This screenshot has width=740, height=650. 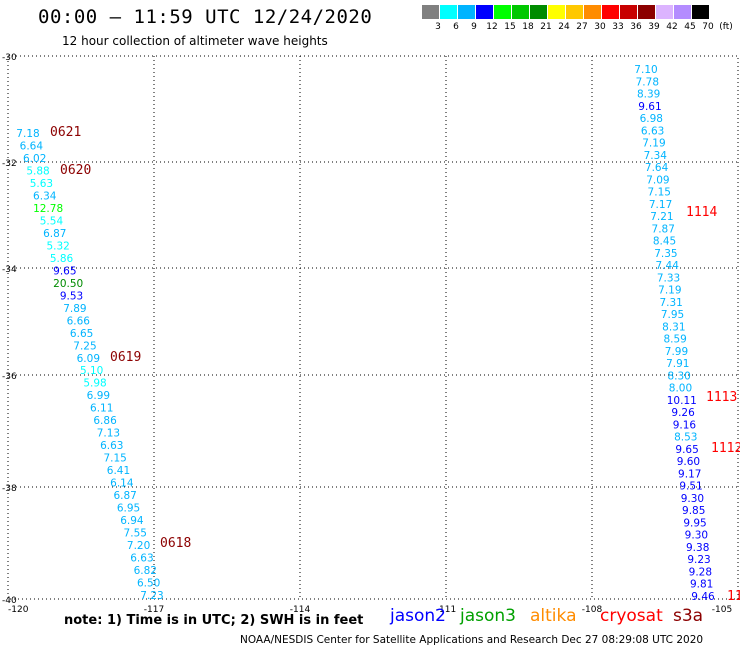 What do you see at coordinates (79, 321) in the screenshot?
I see `wave-height-value: 6.66` at bounding box center [79, 321].